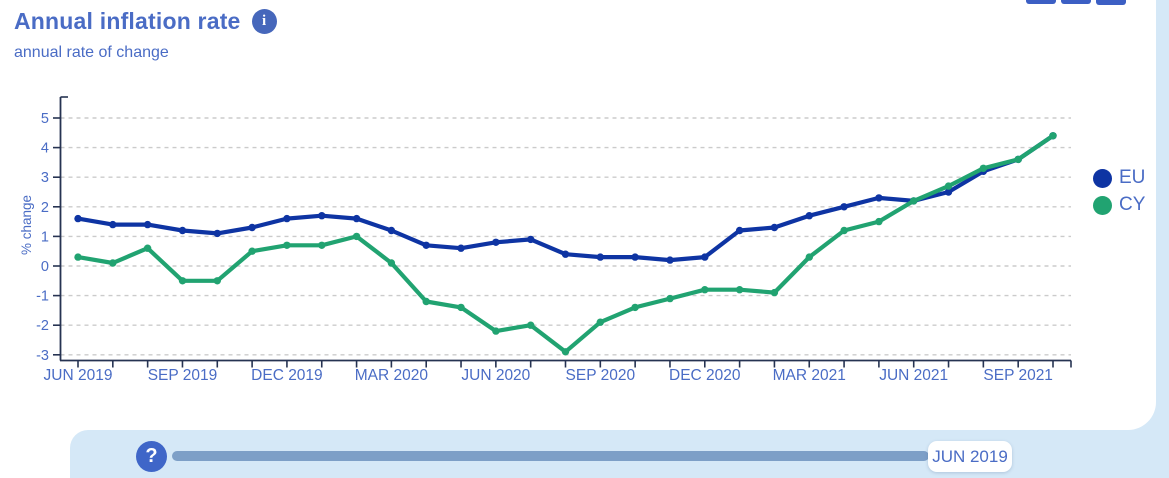 This screenshot has height=478, width=1169. Describe the element at coordinates (809, 375) in the screenshot. I see `x-tick-label: MAR 2021` at that location.